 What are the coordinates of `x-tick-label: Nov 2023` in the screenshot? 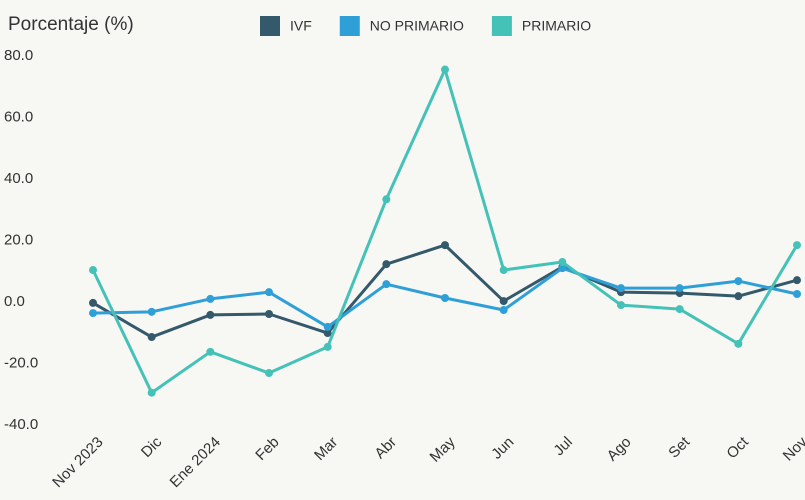 It's located at (77, 462).